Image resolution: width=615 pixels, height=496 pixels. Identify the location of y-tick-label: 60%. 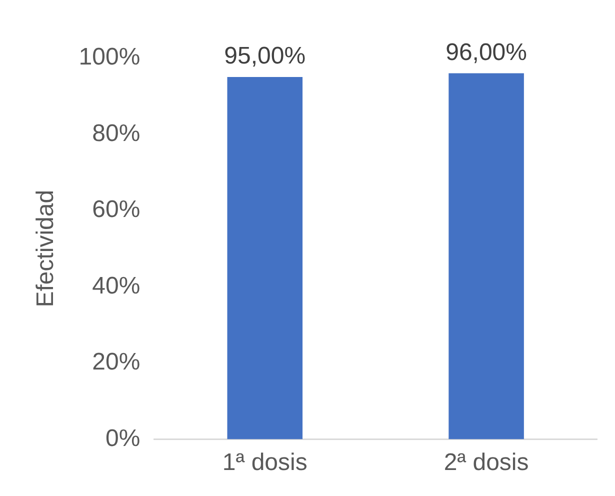
(116, 210).